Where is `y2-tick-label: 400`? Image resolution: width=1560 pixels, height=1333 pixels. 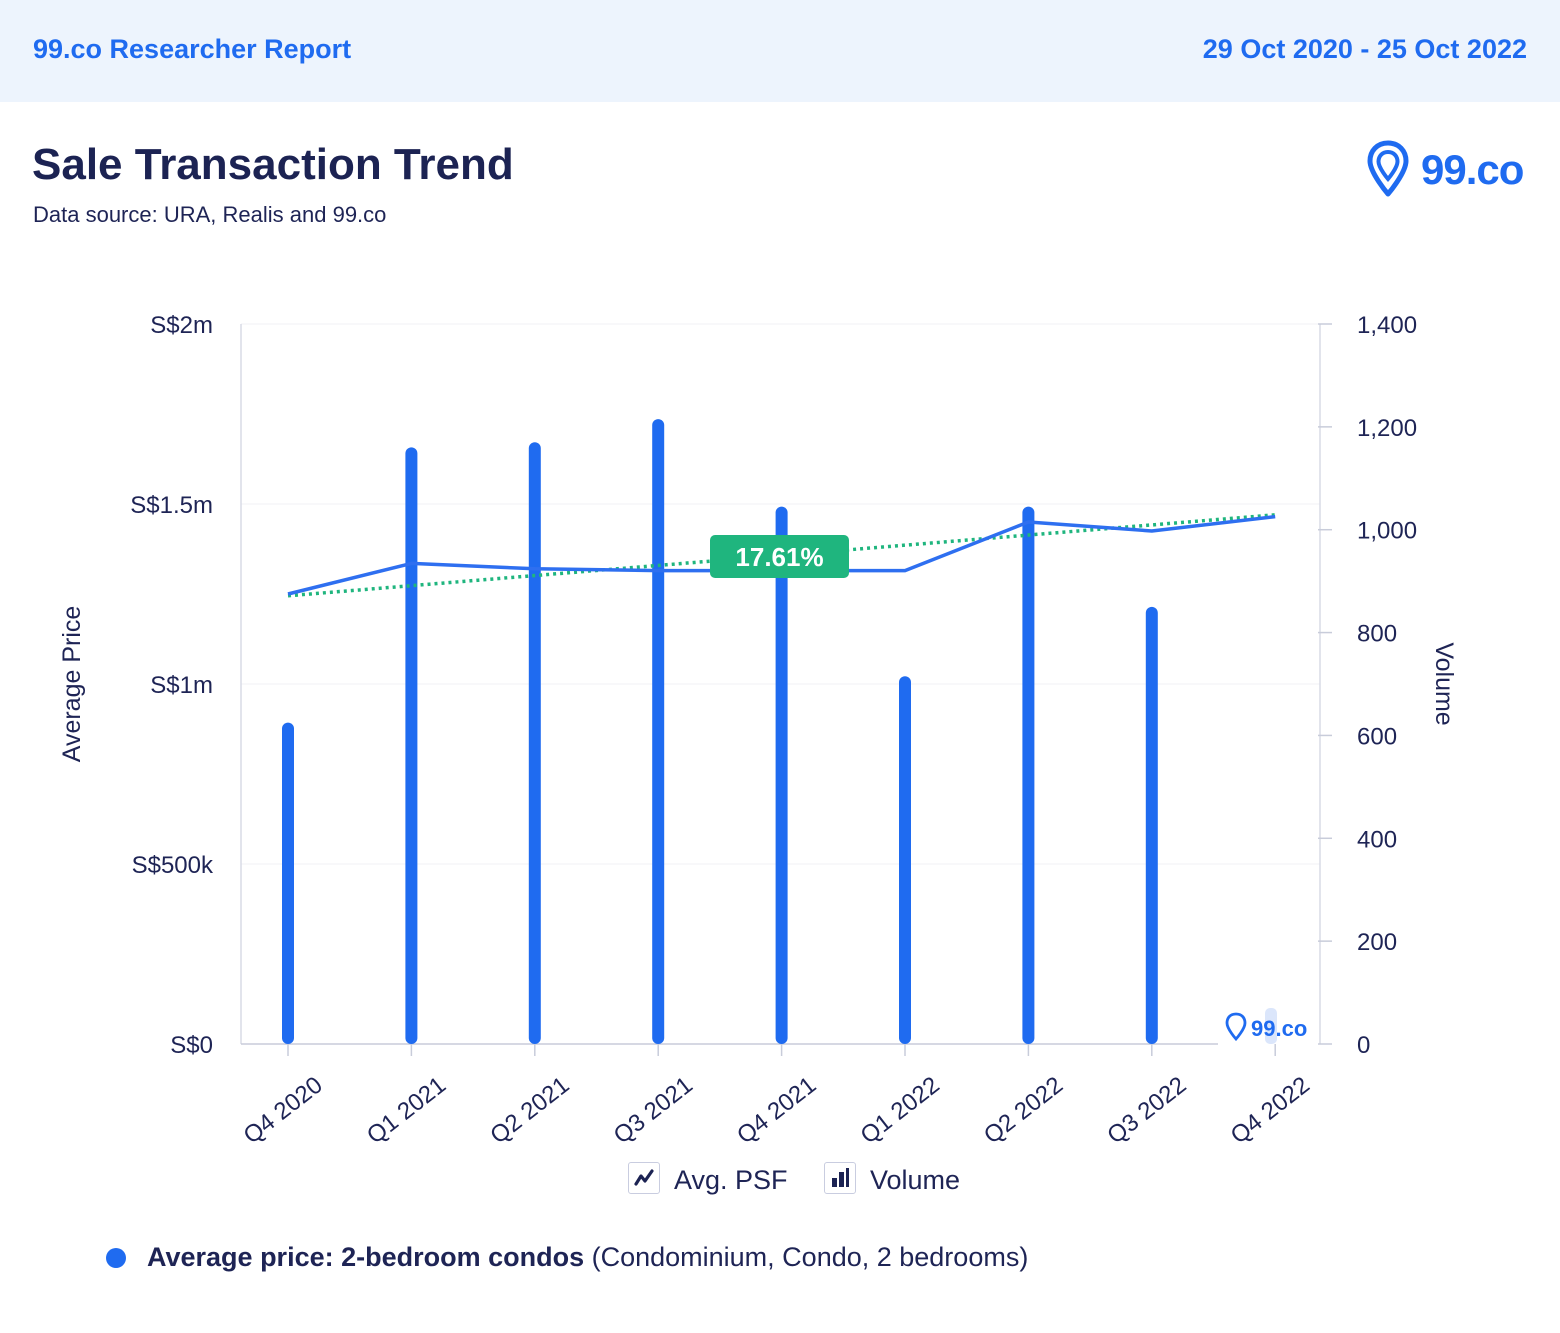
y2-tick-label: 400 is located at coordinates (1377, 839).